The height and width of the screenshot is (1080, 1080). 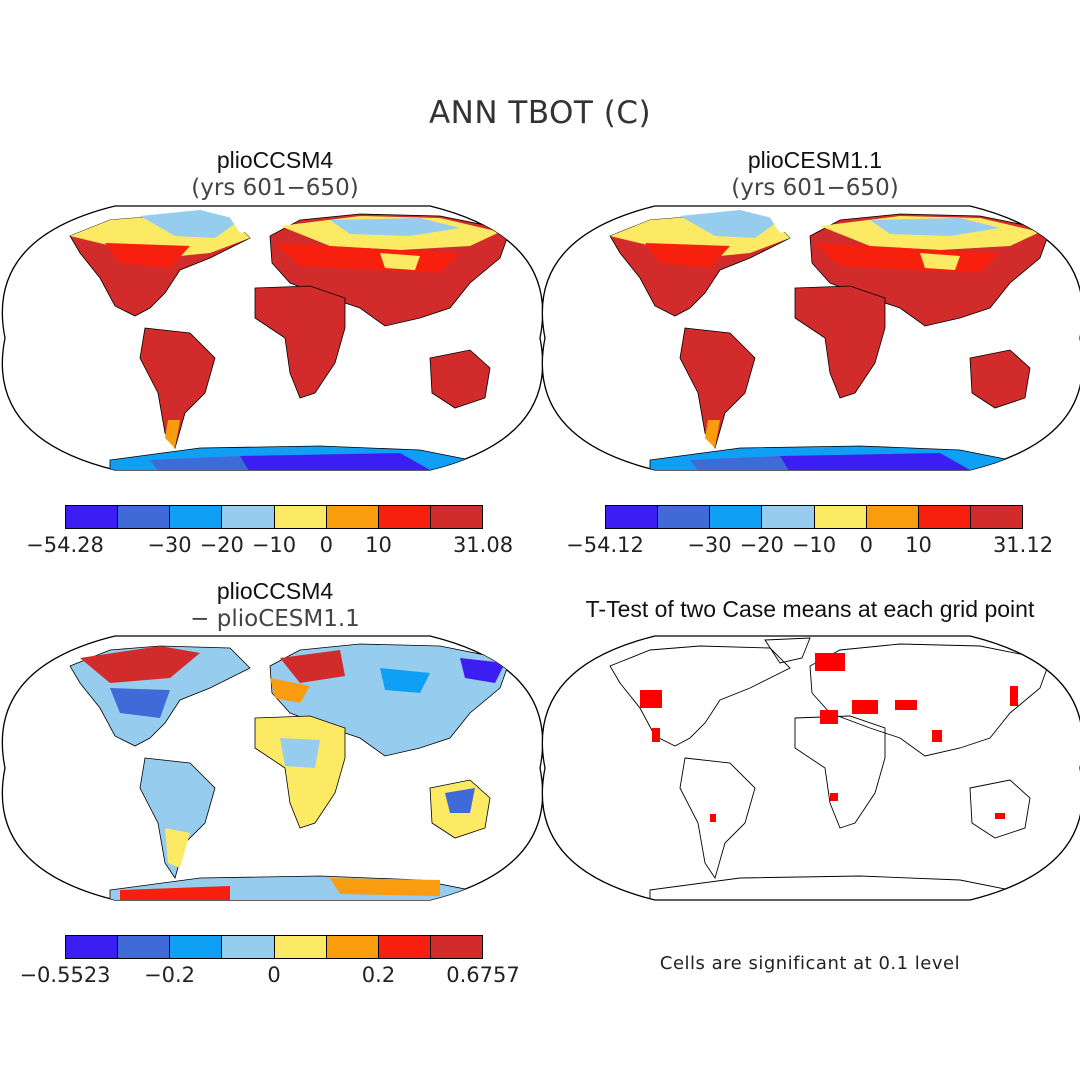 I want to click on colorbar-tick-label: 0.6757, so click(x=483, y=975).